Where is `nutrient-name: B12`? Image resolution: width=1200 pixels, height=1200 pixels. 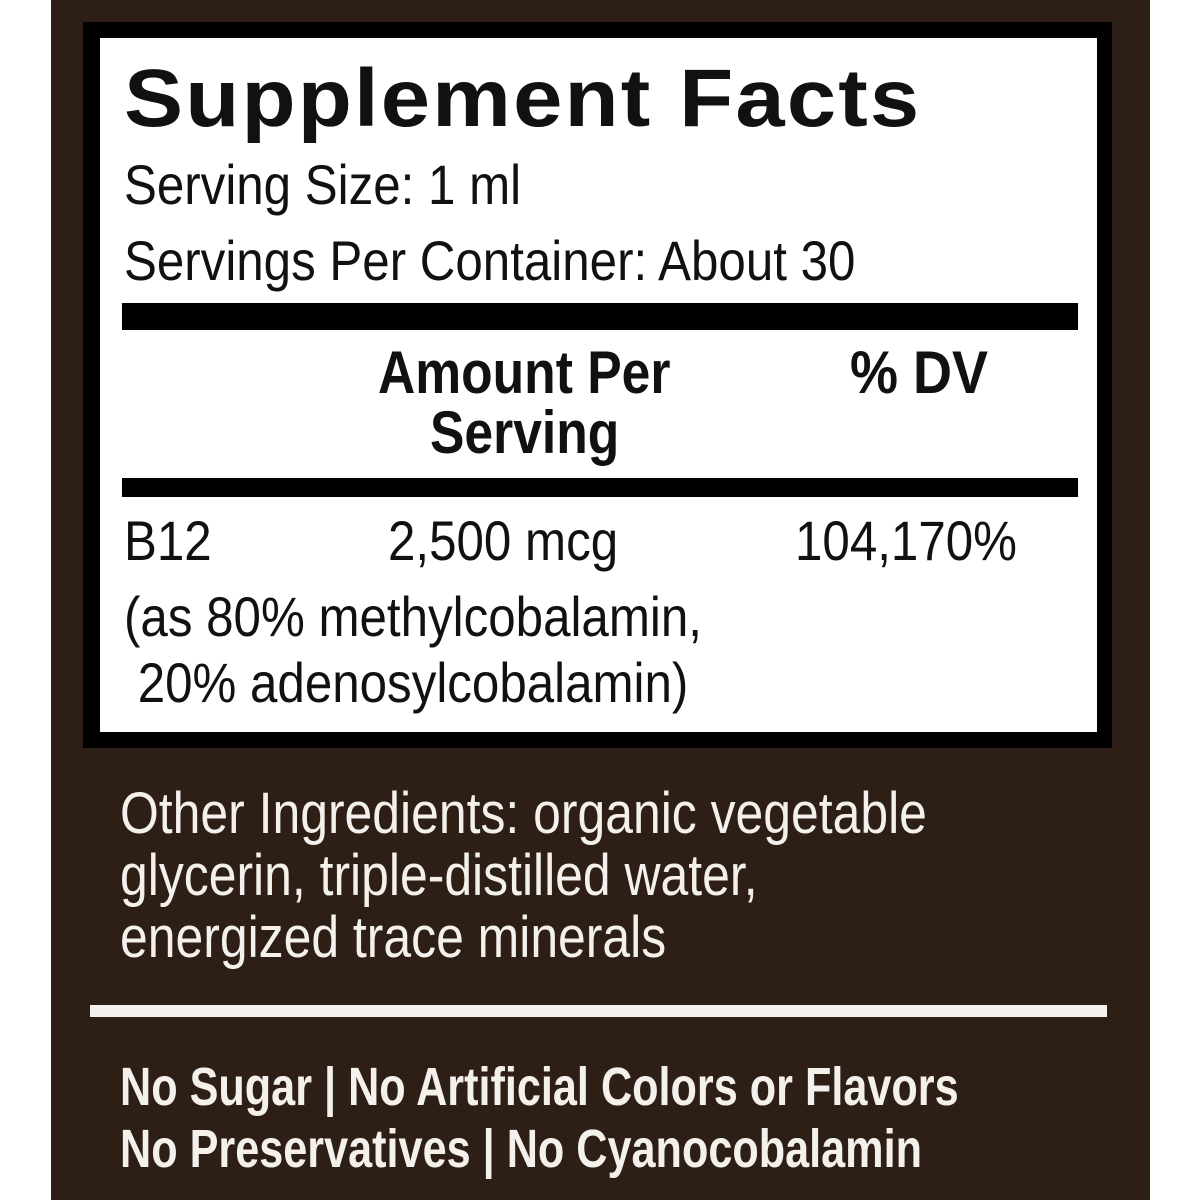
nutrient-name: B12 is located at coordinates (168, 540).